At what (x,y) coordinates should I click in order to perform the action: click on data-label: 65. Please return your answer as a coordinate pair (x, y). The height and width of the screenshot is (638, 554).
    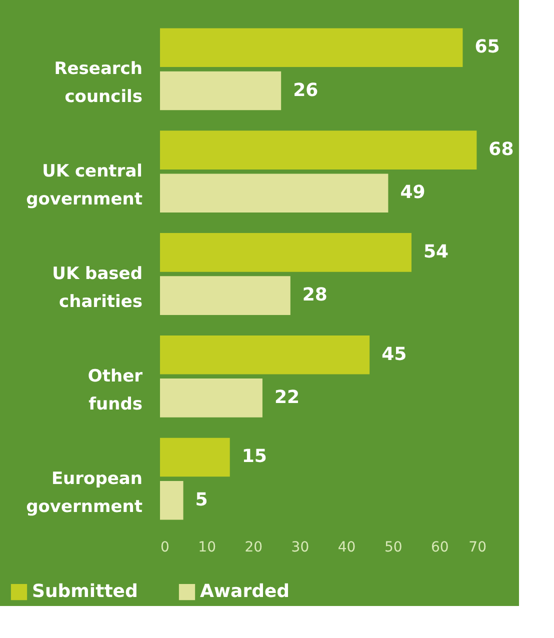
    Looking at the image, I should click on (487, 47).